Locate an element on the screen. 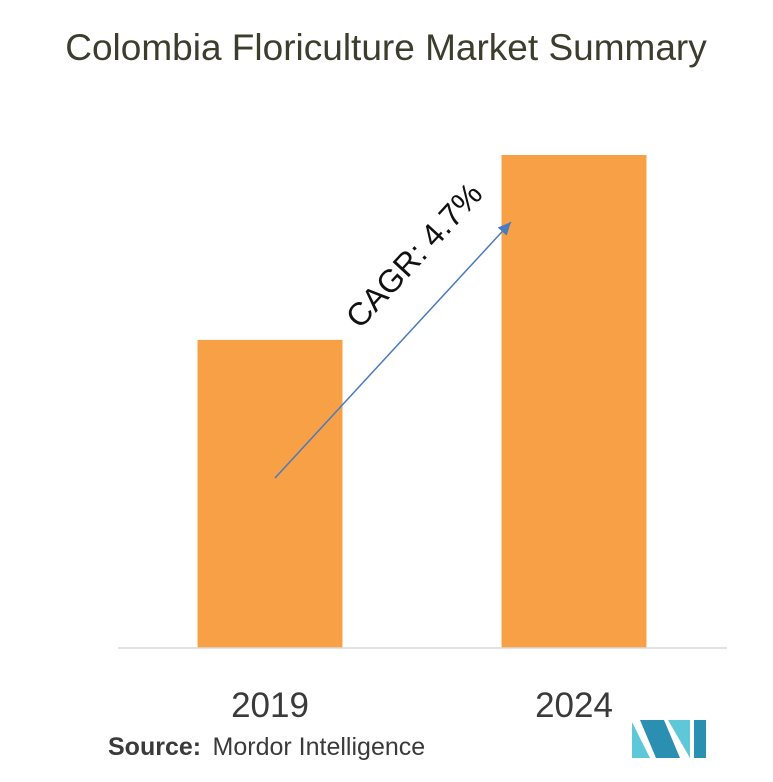 This screenshot has height=782, width=773. cagr-arrow-line is located at coordinates (393, 350).